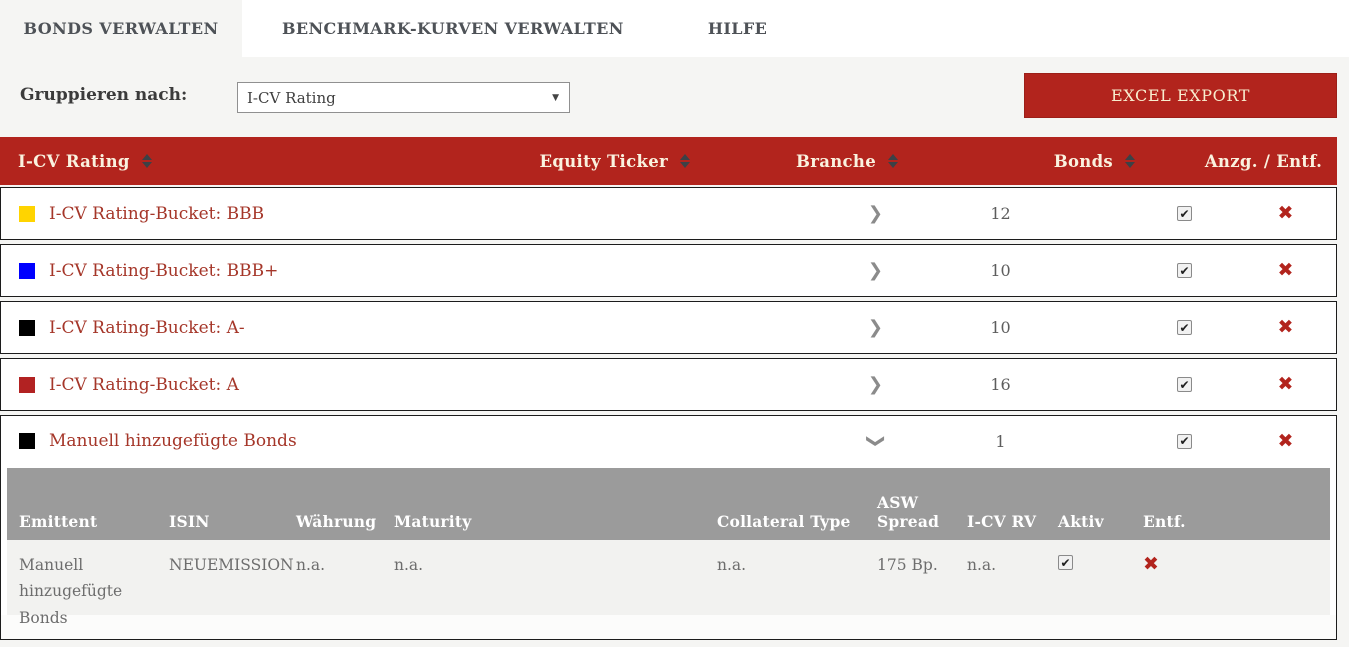 This screenshot has height=647, width=1349. Describe the element at coordinates (409, 565) in the screenshot. I see `cell-maturity: n.a.` at that location.